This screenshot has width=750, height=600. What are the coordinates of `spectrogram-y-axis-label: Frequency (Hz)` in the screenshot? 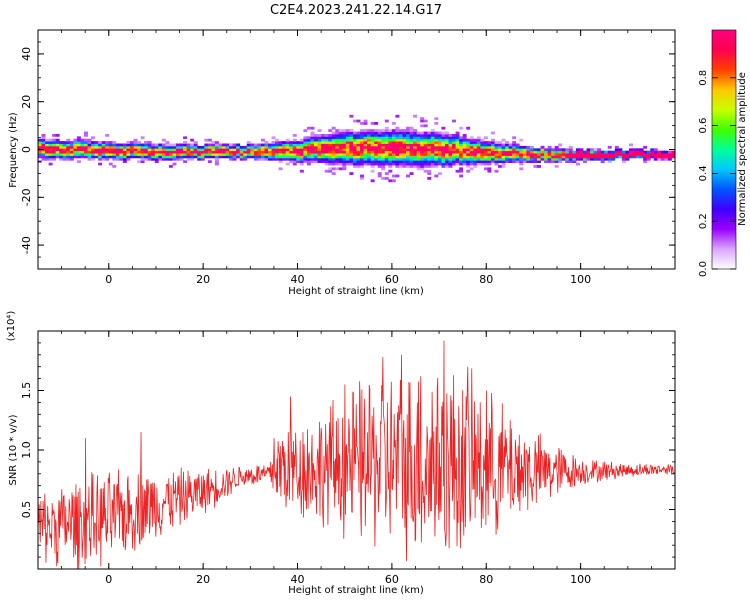 It's located at (13, 150).